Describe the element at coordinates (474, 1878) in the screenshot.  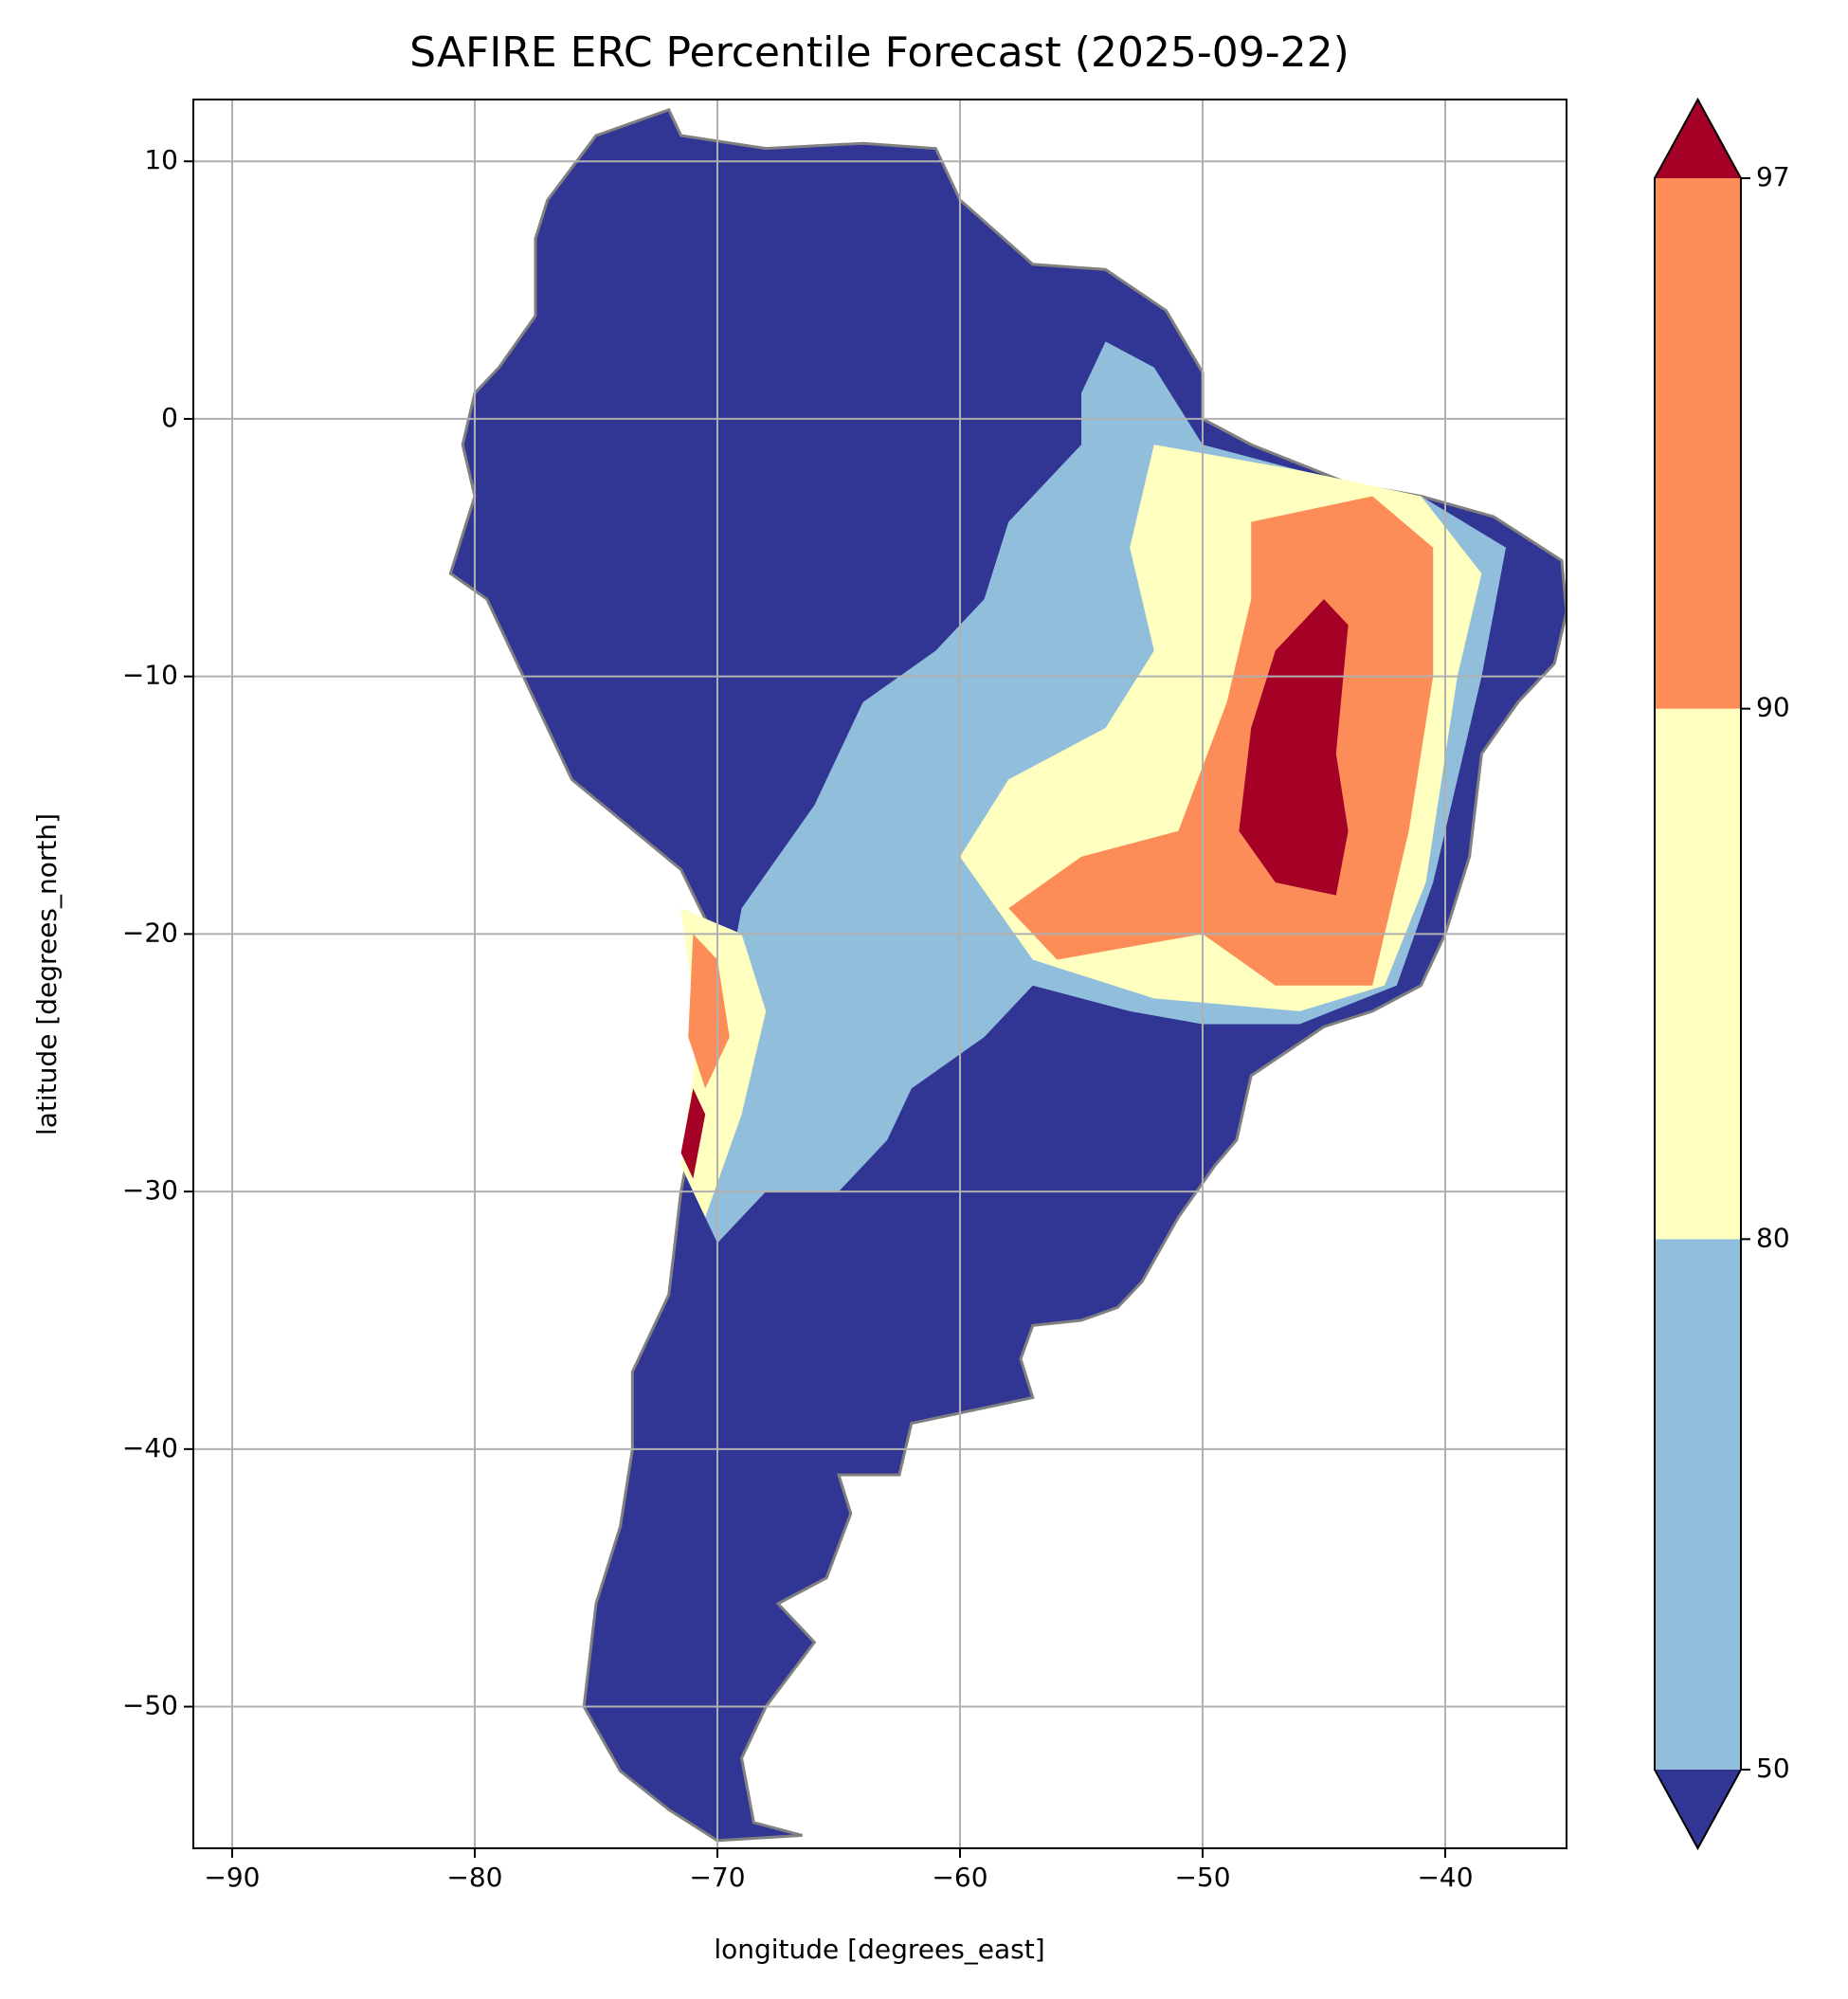
I see `x-tick-label: −80` at that location.